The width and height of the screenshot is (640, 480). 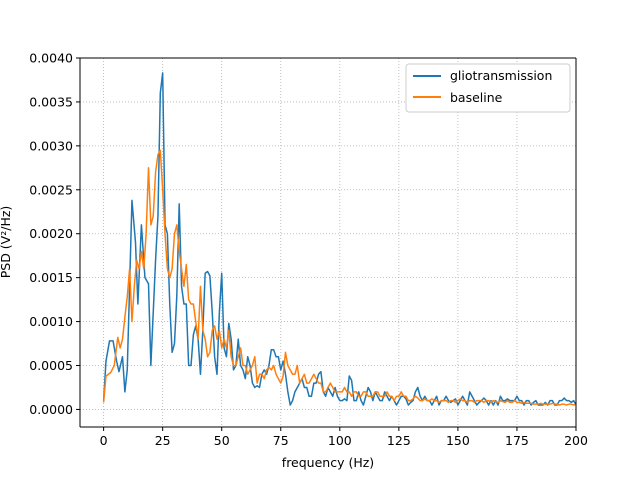 What do you see at coordinates (399, 440) in the screenshot?
I see `x-tick-label: 125` at bounding box center [399, 440].